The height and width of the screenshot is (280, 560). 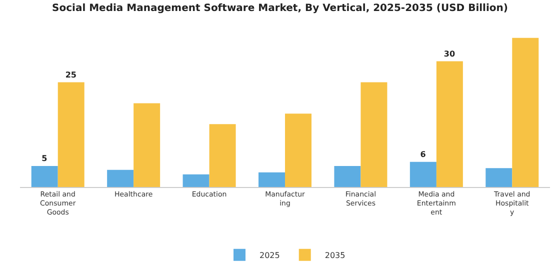 I want to click on data-label: 5, so click(x=45, y=159).